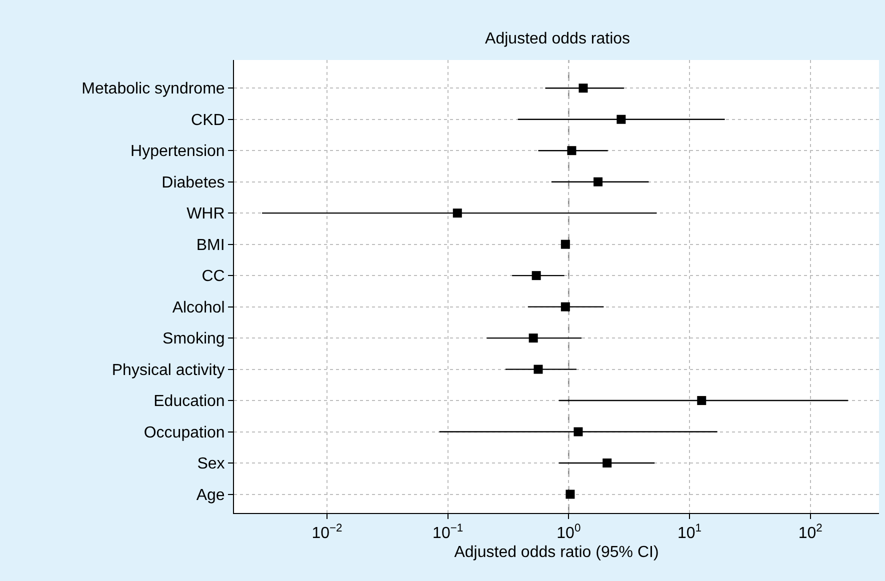 The height and width of the screenshot is (581, 885). I want to click on y-tick-label: Diabetes, so click(193, 183).